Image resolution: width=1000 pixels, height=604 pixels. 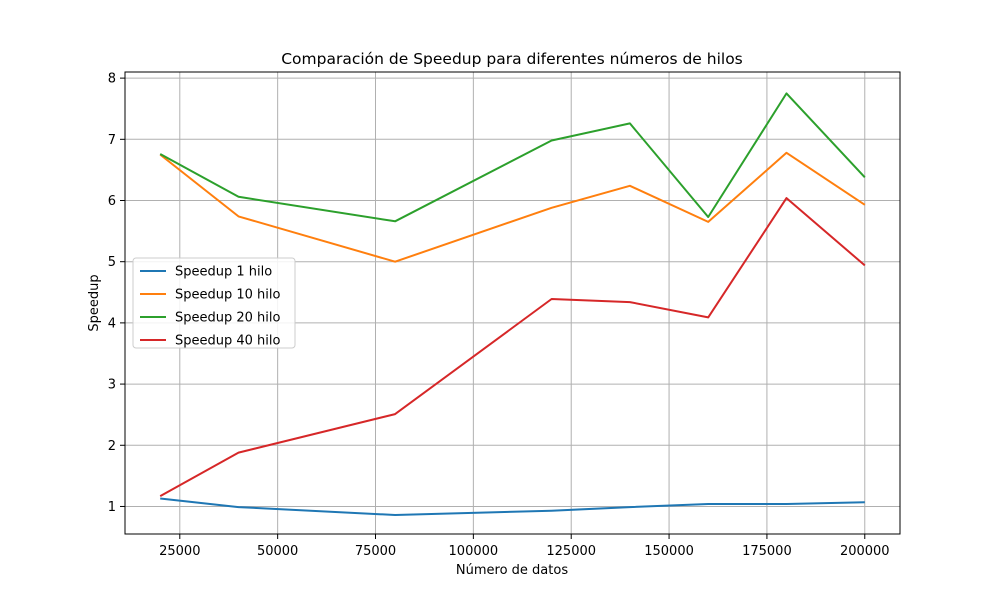 What do you see at coordinates (112, 446) in the screenshot?
I see `y-tick-label: 2` at bounding box center [112, 446].